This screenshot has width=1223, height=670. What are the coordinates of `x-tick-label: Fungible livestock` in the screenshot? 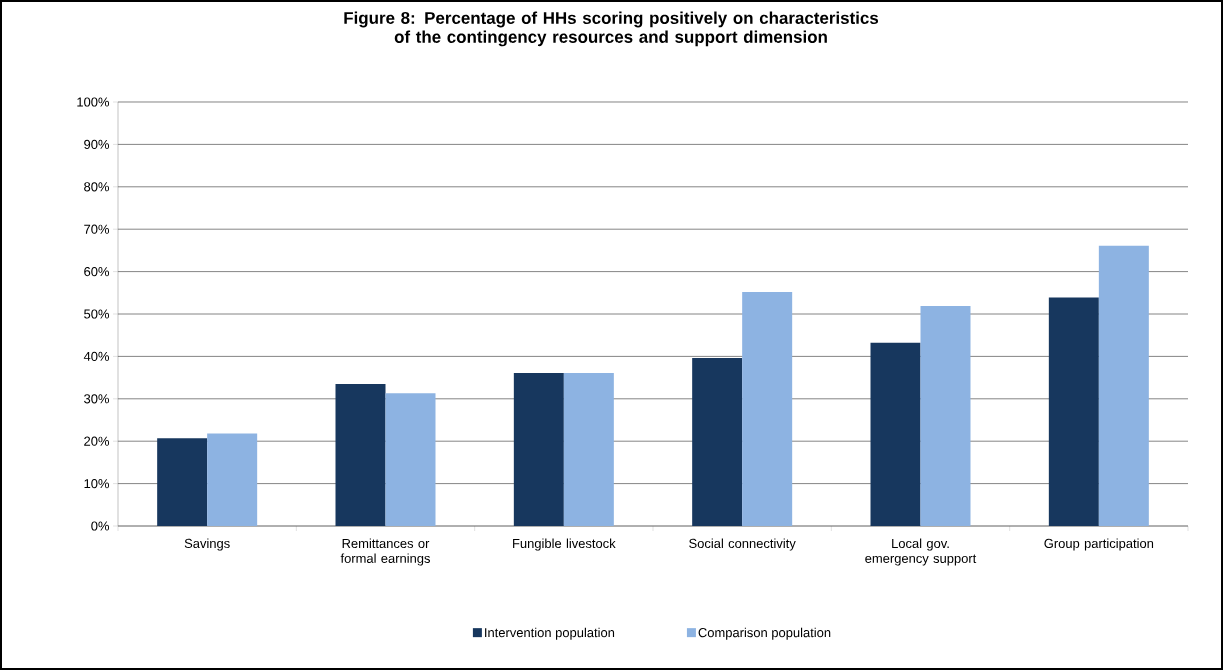 It's located at (564, 544).